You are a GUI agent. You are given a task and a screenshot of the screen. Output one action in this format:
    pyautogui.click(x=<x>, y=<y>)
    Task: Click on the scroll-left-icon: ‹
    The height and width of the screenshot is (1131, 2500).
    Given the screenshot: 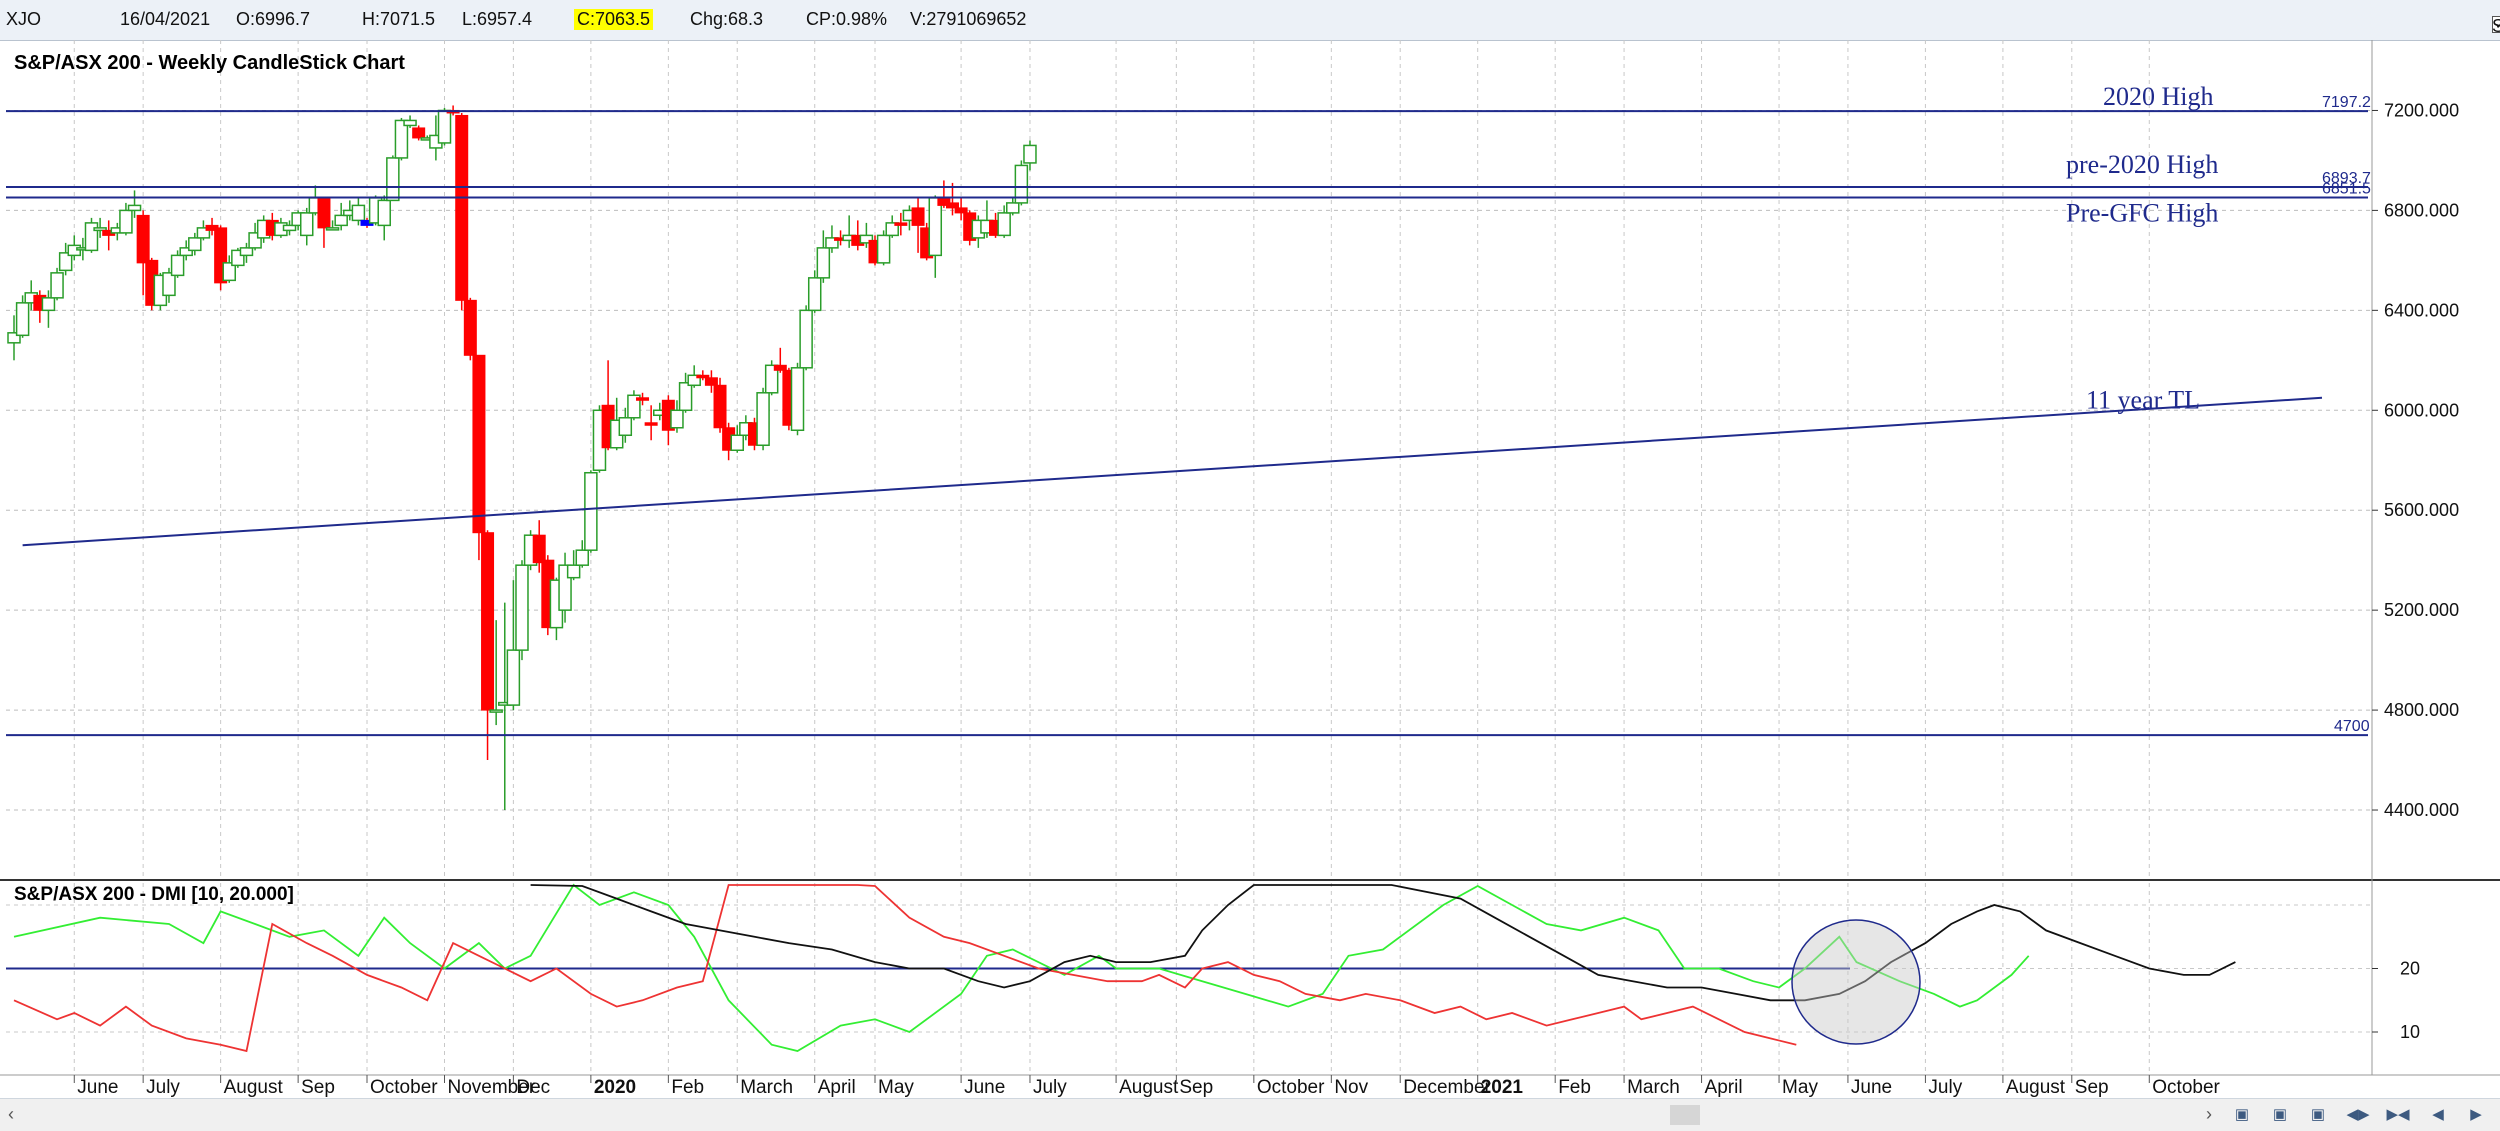 What is the action you would take?
    pyautogui.click(x=11, y=1114)
    